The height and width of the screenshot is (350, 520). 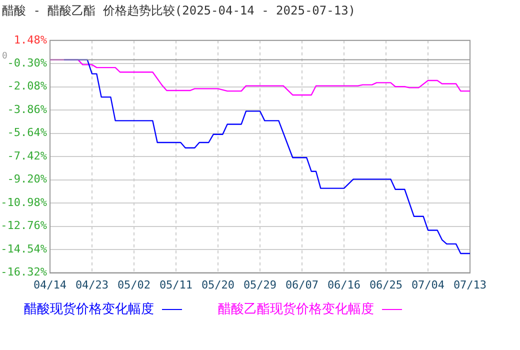 What do you see at coordinates (134, 285) in the screenshot?
I see `x-tick-label: 05/02` at bounding box center [134, 285].